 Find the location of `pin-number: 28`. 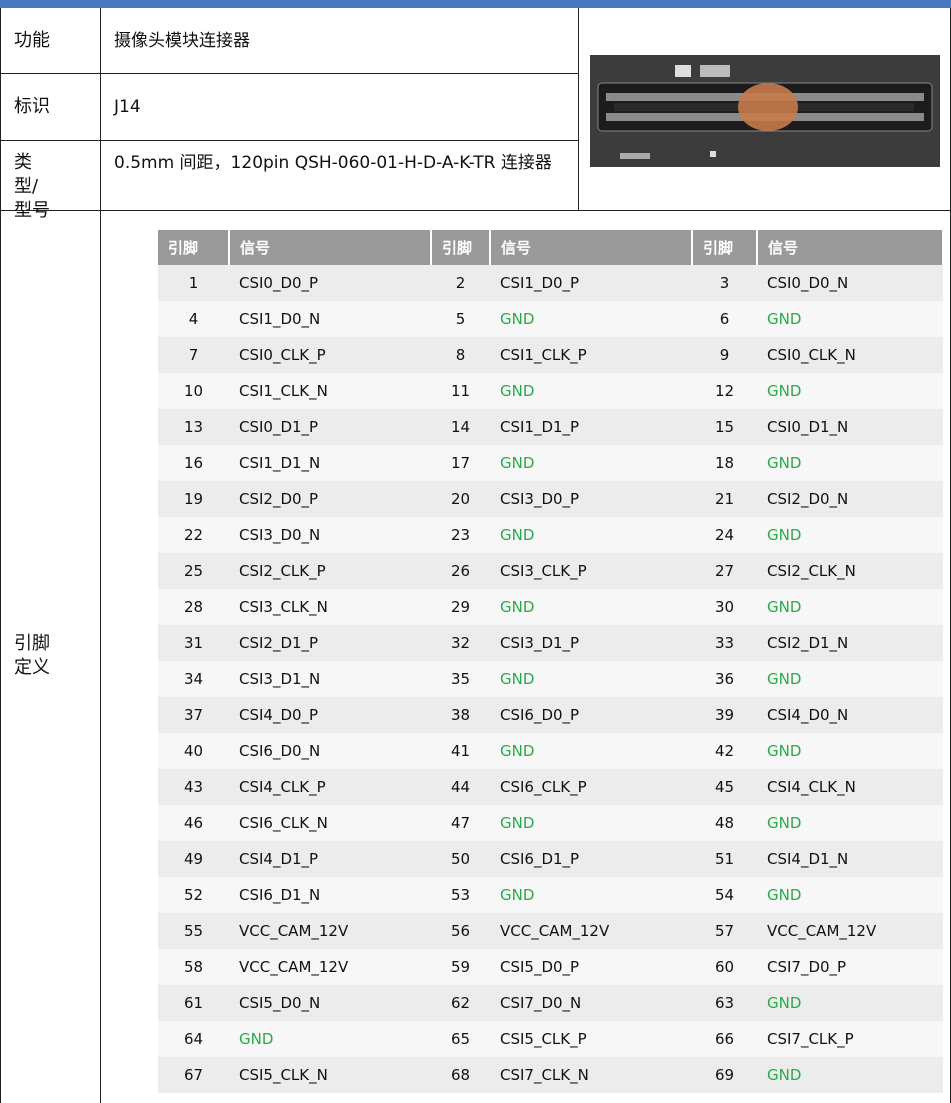

pin-number: 28 is located at coordinates (193, 607).